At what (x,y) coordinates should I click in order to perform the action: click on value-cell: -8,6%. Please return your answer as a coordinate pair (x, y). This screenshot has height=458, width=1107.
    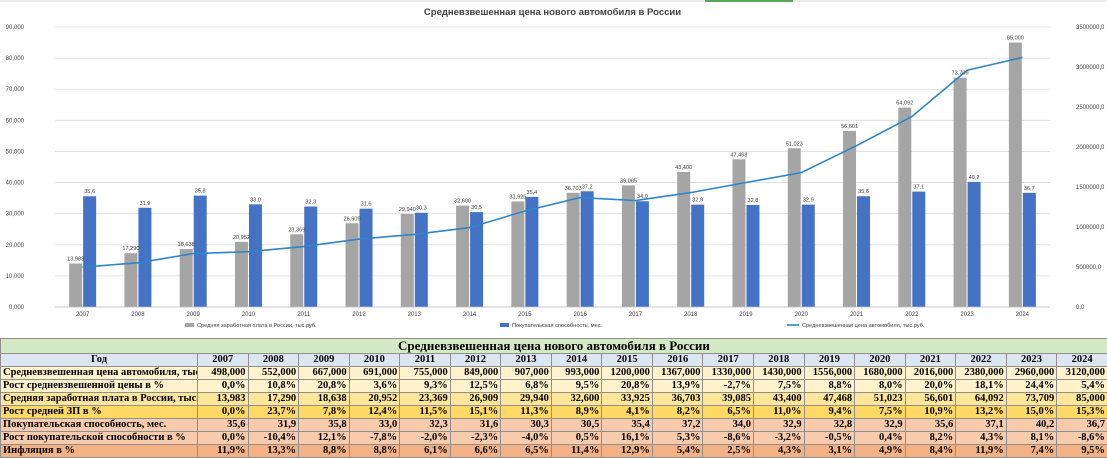
    Looking at the image, I should click on (1082, 438).